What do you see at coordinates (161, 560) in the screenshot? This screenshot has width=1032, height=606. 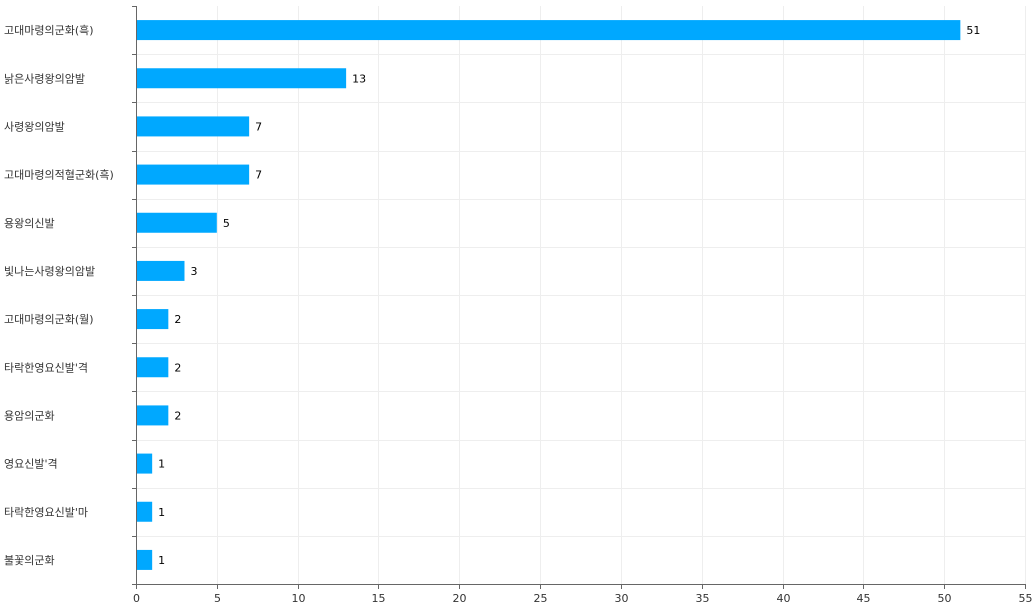 I see `value-label-11: 1` at bounding box center [161, 560].